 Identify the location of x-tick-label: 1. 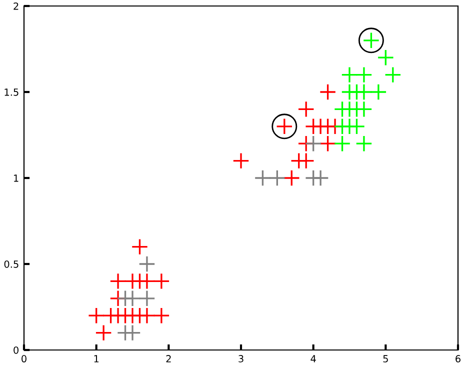
(96, 358).